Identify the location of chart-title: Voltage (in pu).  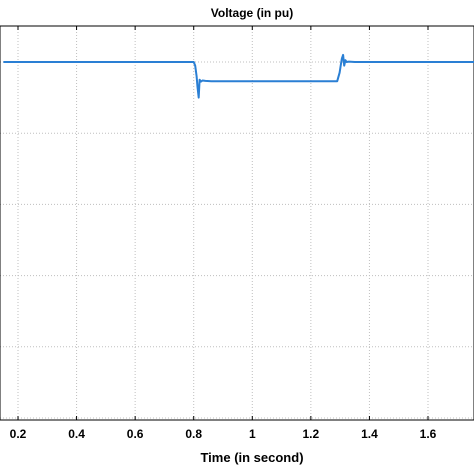
(252, 13).